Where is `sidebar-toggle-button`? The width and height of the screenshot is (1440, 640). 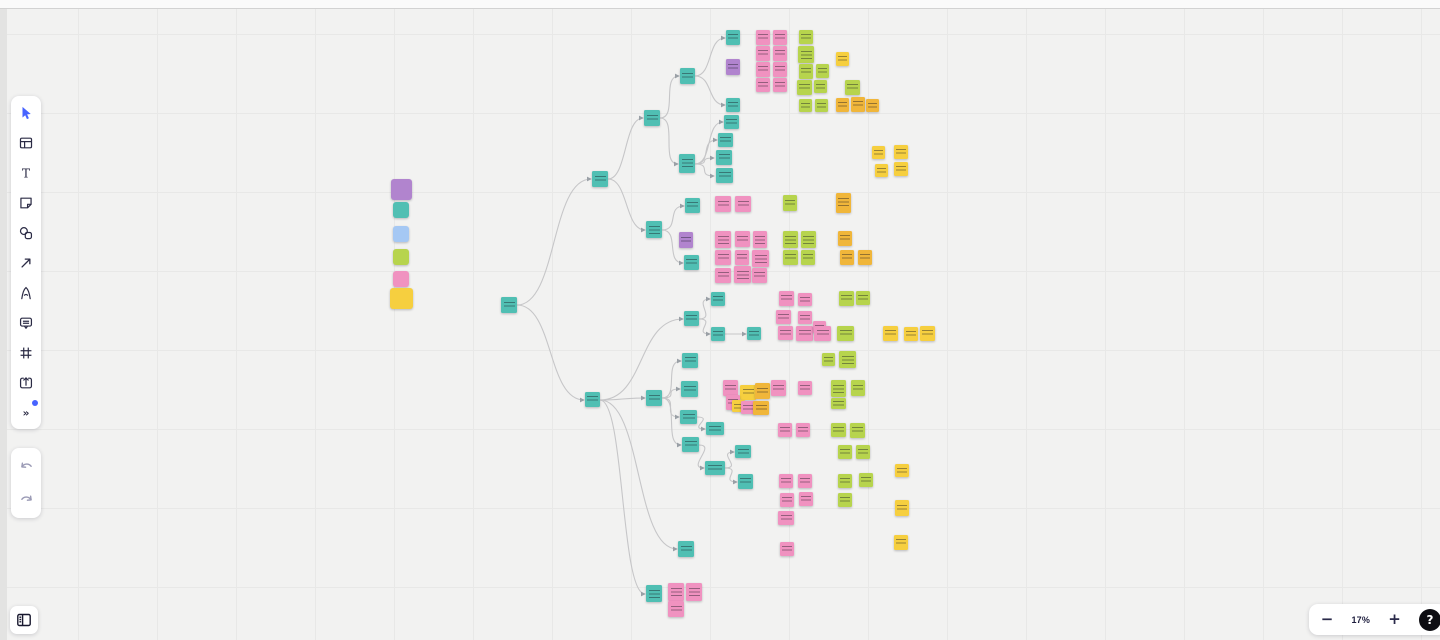
sidebar-toggle-button is located at coordinates (24, 620).